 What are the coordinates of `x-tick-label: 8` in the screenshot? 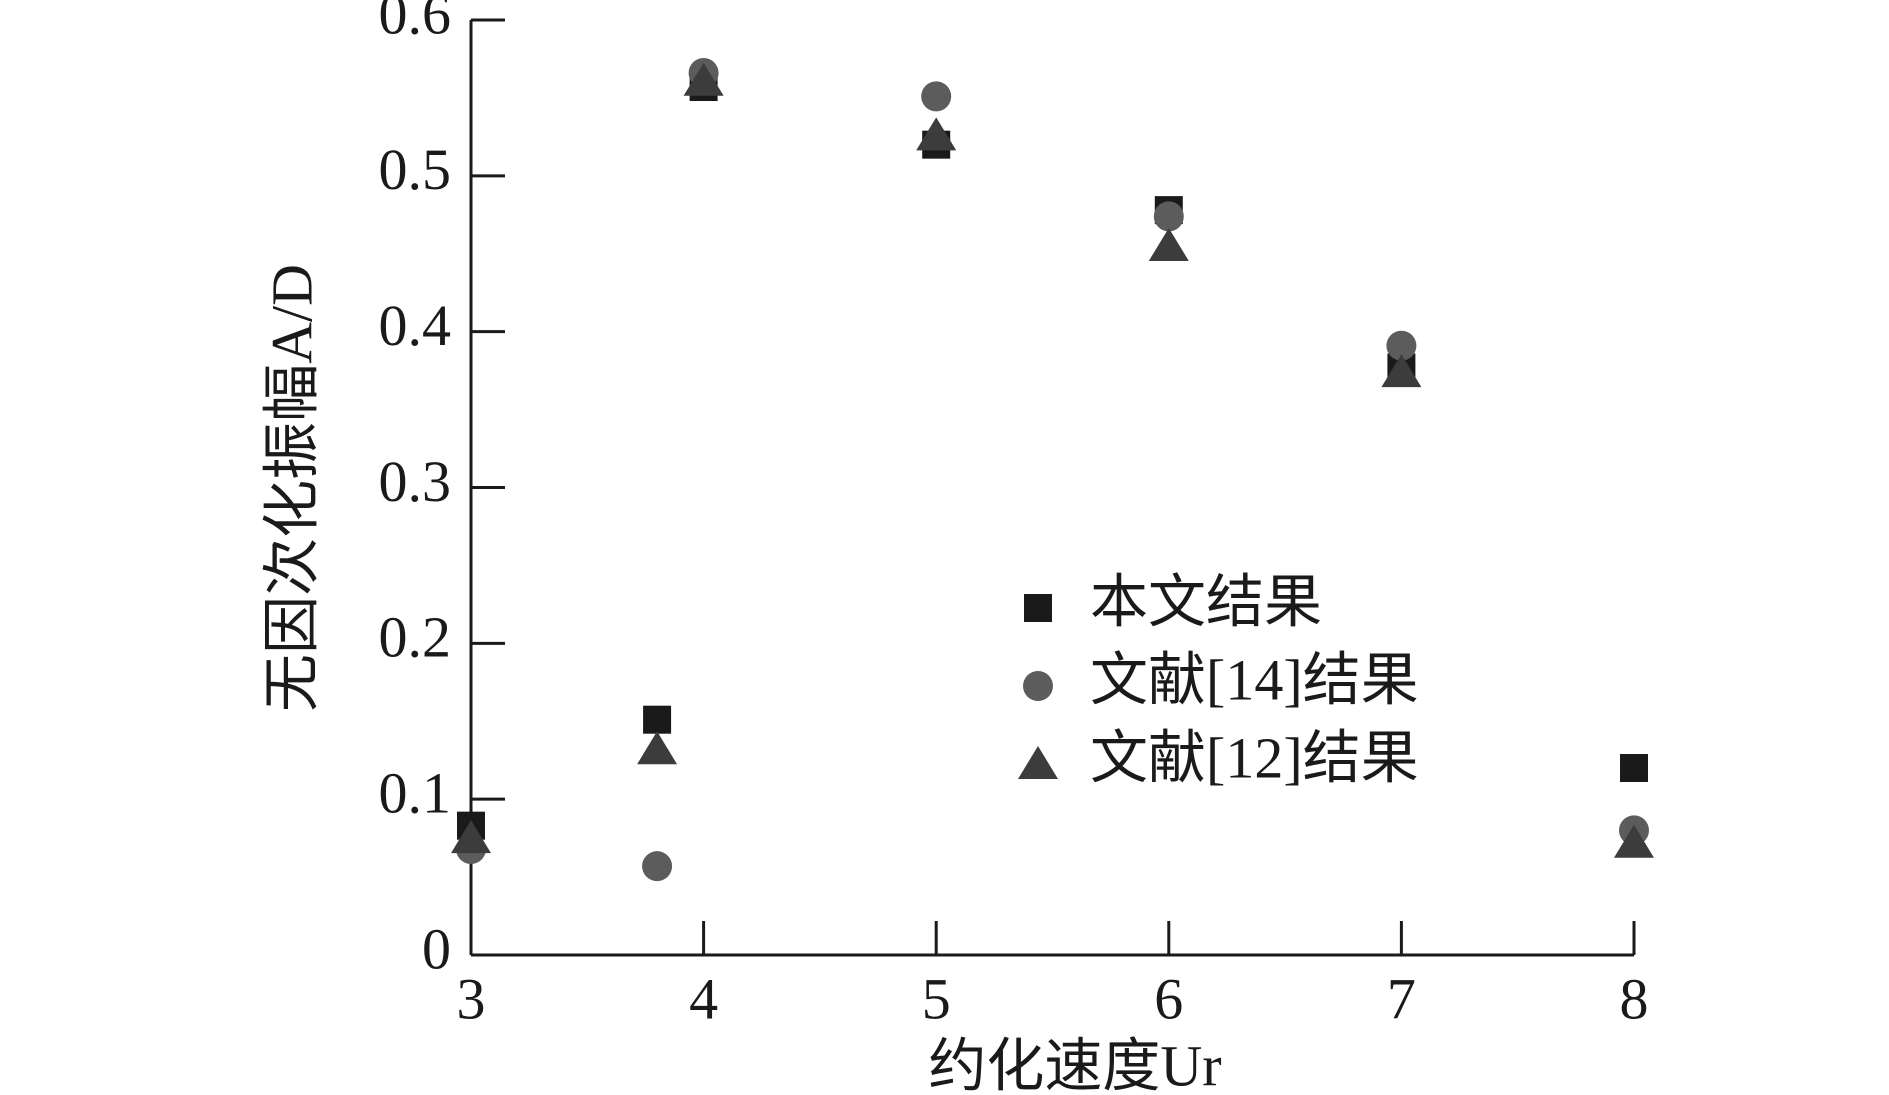 It's located at (1634, 998).